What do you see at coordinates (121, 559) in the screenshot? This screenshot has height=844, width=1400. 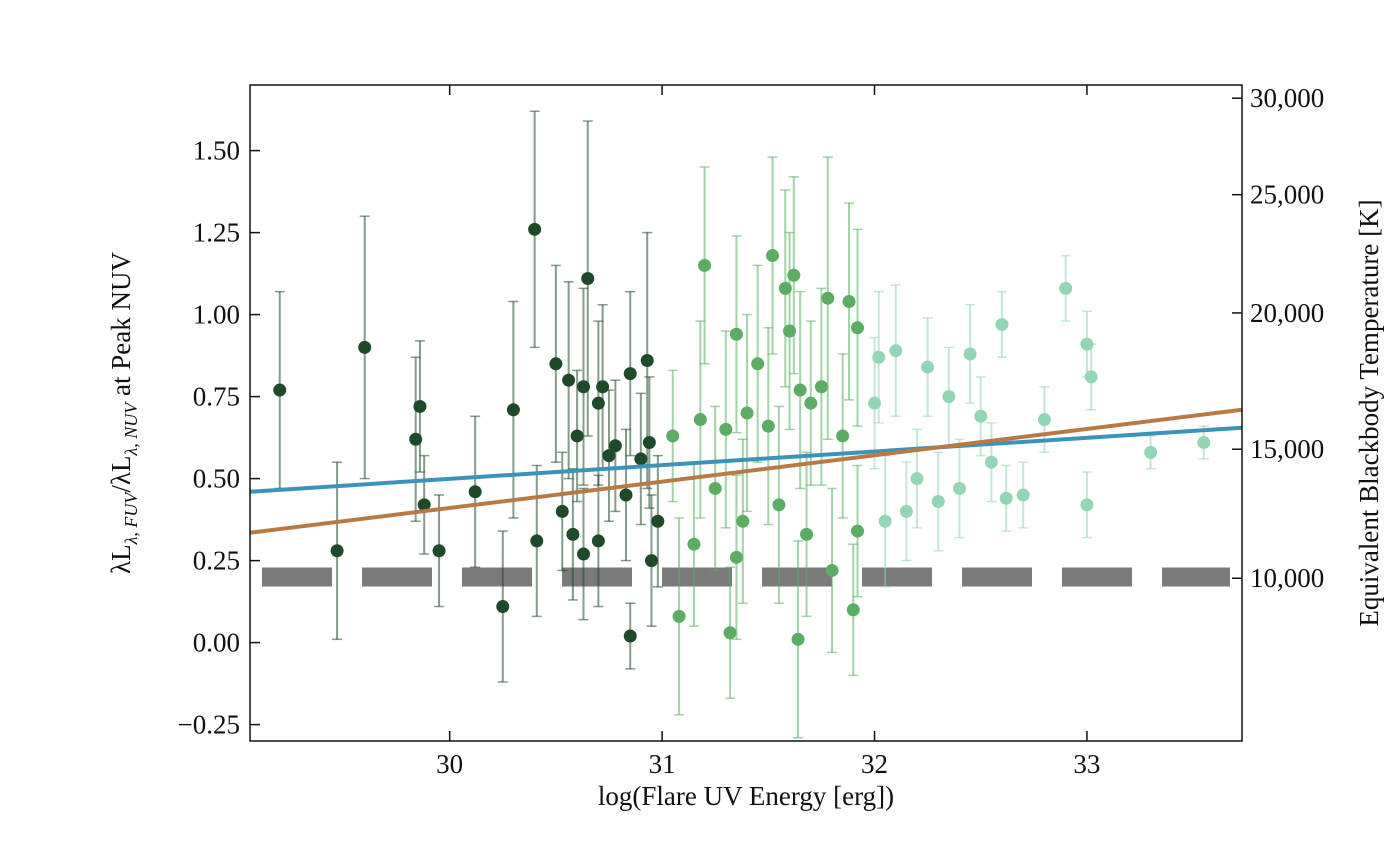 I see `y-label-part: λL` at bounding box center [121, 559].